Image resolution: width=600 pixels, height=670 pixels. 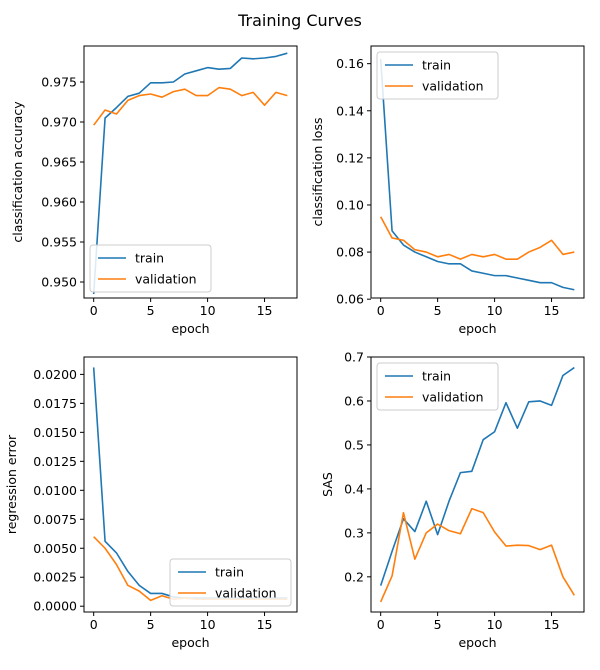 I want to click on y-tick-label: 0.5, so click(x=354, y=444).